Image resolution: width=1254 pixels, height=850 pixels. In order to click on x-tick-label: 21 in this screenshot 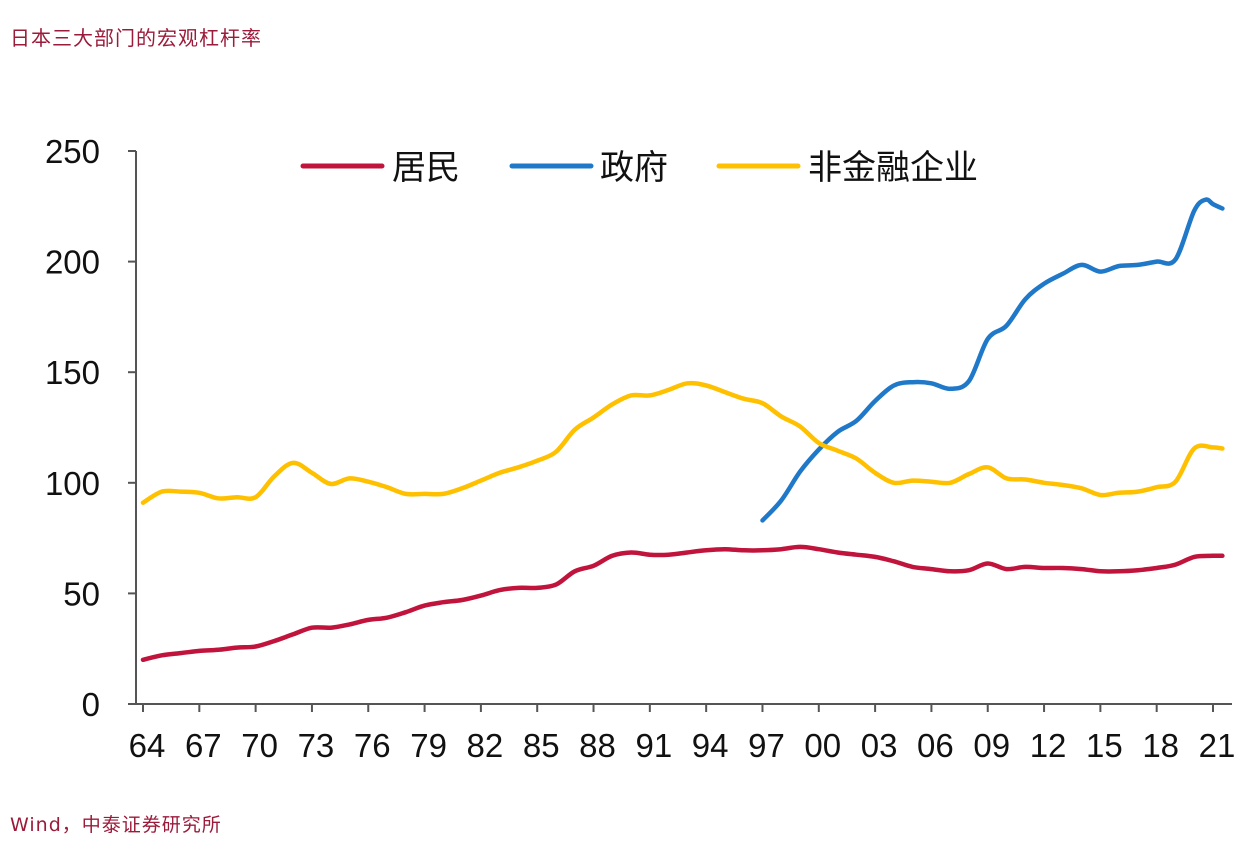, I will do `click(1217, 745)`.